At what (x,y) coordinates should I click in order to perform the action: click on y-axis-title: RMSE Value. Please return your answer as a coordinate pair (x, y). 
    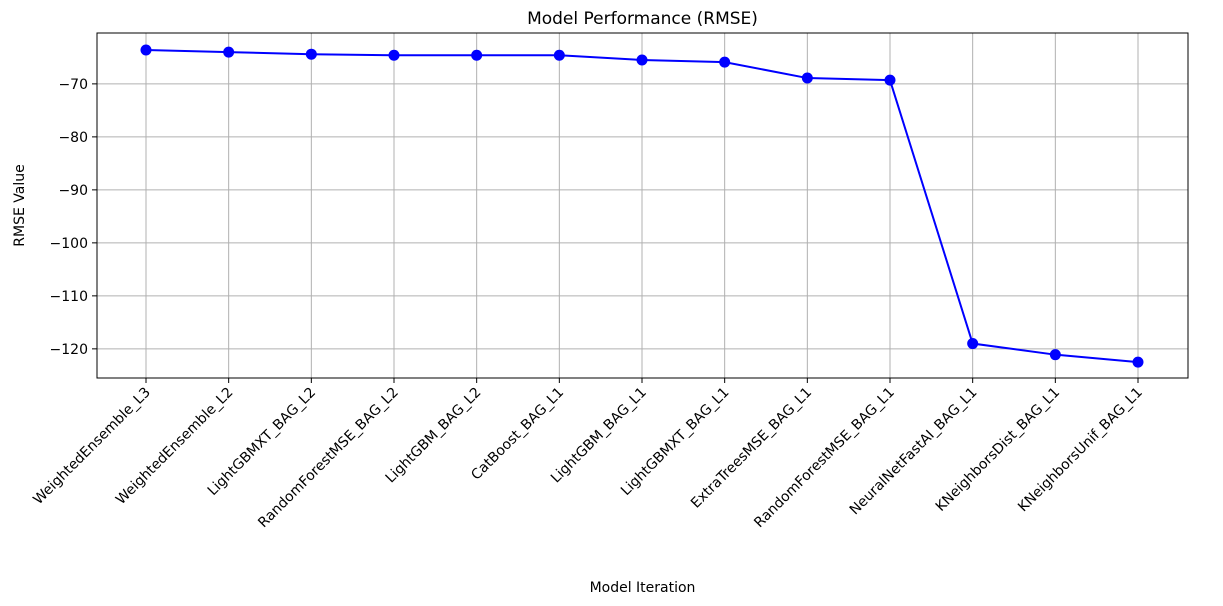
    Looking at the image, I should click on (20, 205).